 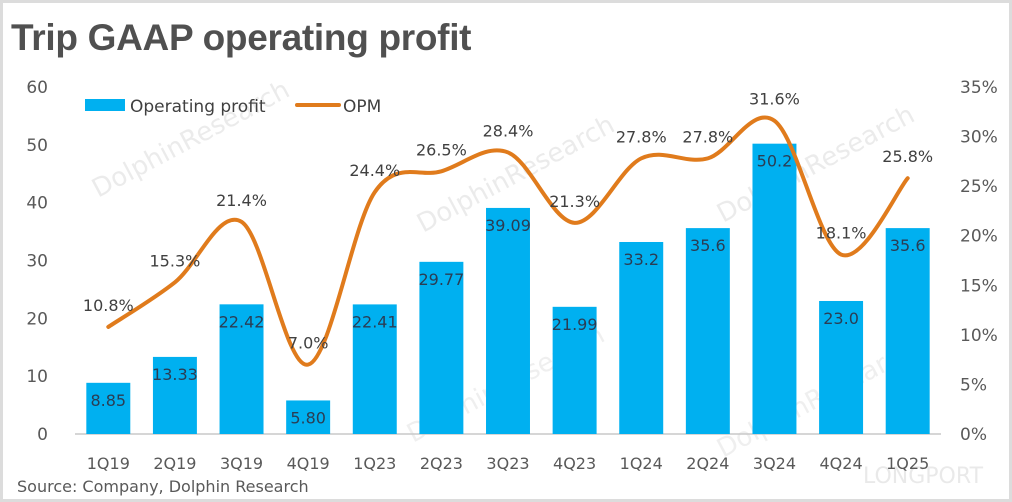 What do you see at coordinates (979, 237) in the screenshot?
I see `right-tick-label: 20%` at bounding box center [979, 237].